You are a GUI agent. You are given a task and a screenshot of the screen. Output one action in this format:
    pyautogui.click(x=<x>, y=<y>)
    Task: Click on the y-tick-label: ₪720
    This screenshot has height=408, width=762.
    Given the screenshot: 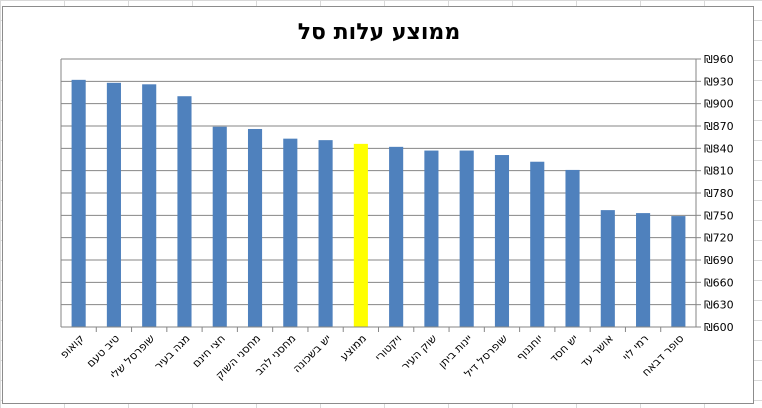 What is the action you would take?
    pyautogui.click(x=719, y=238)
    